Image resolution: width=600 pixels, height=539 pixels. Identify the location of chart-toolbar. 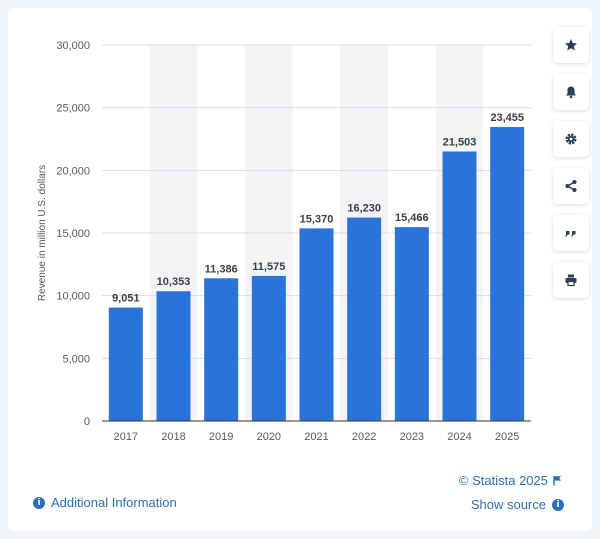
(571, 168).